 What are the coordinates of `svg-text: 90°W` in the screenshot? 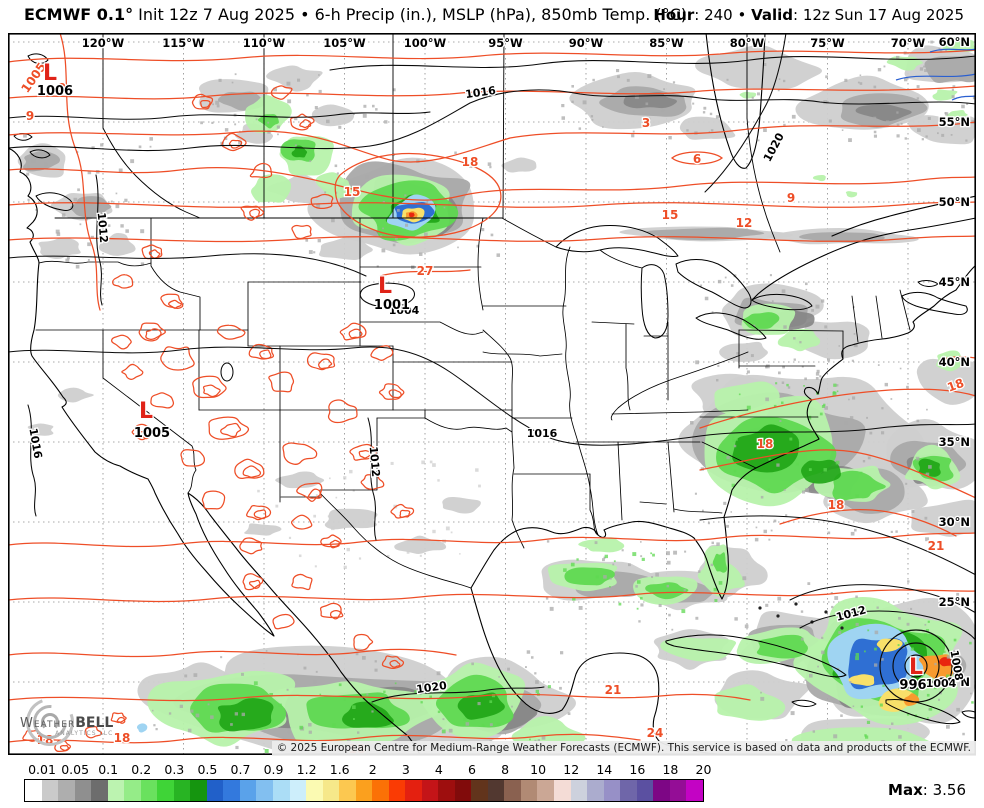 It's located at (586, 43).